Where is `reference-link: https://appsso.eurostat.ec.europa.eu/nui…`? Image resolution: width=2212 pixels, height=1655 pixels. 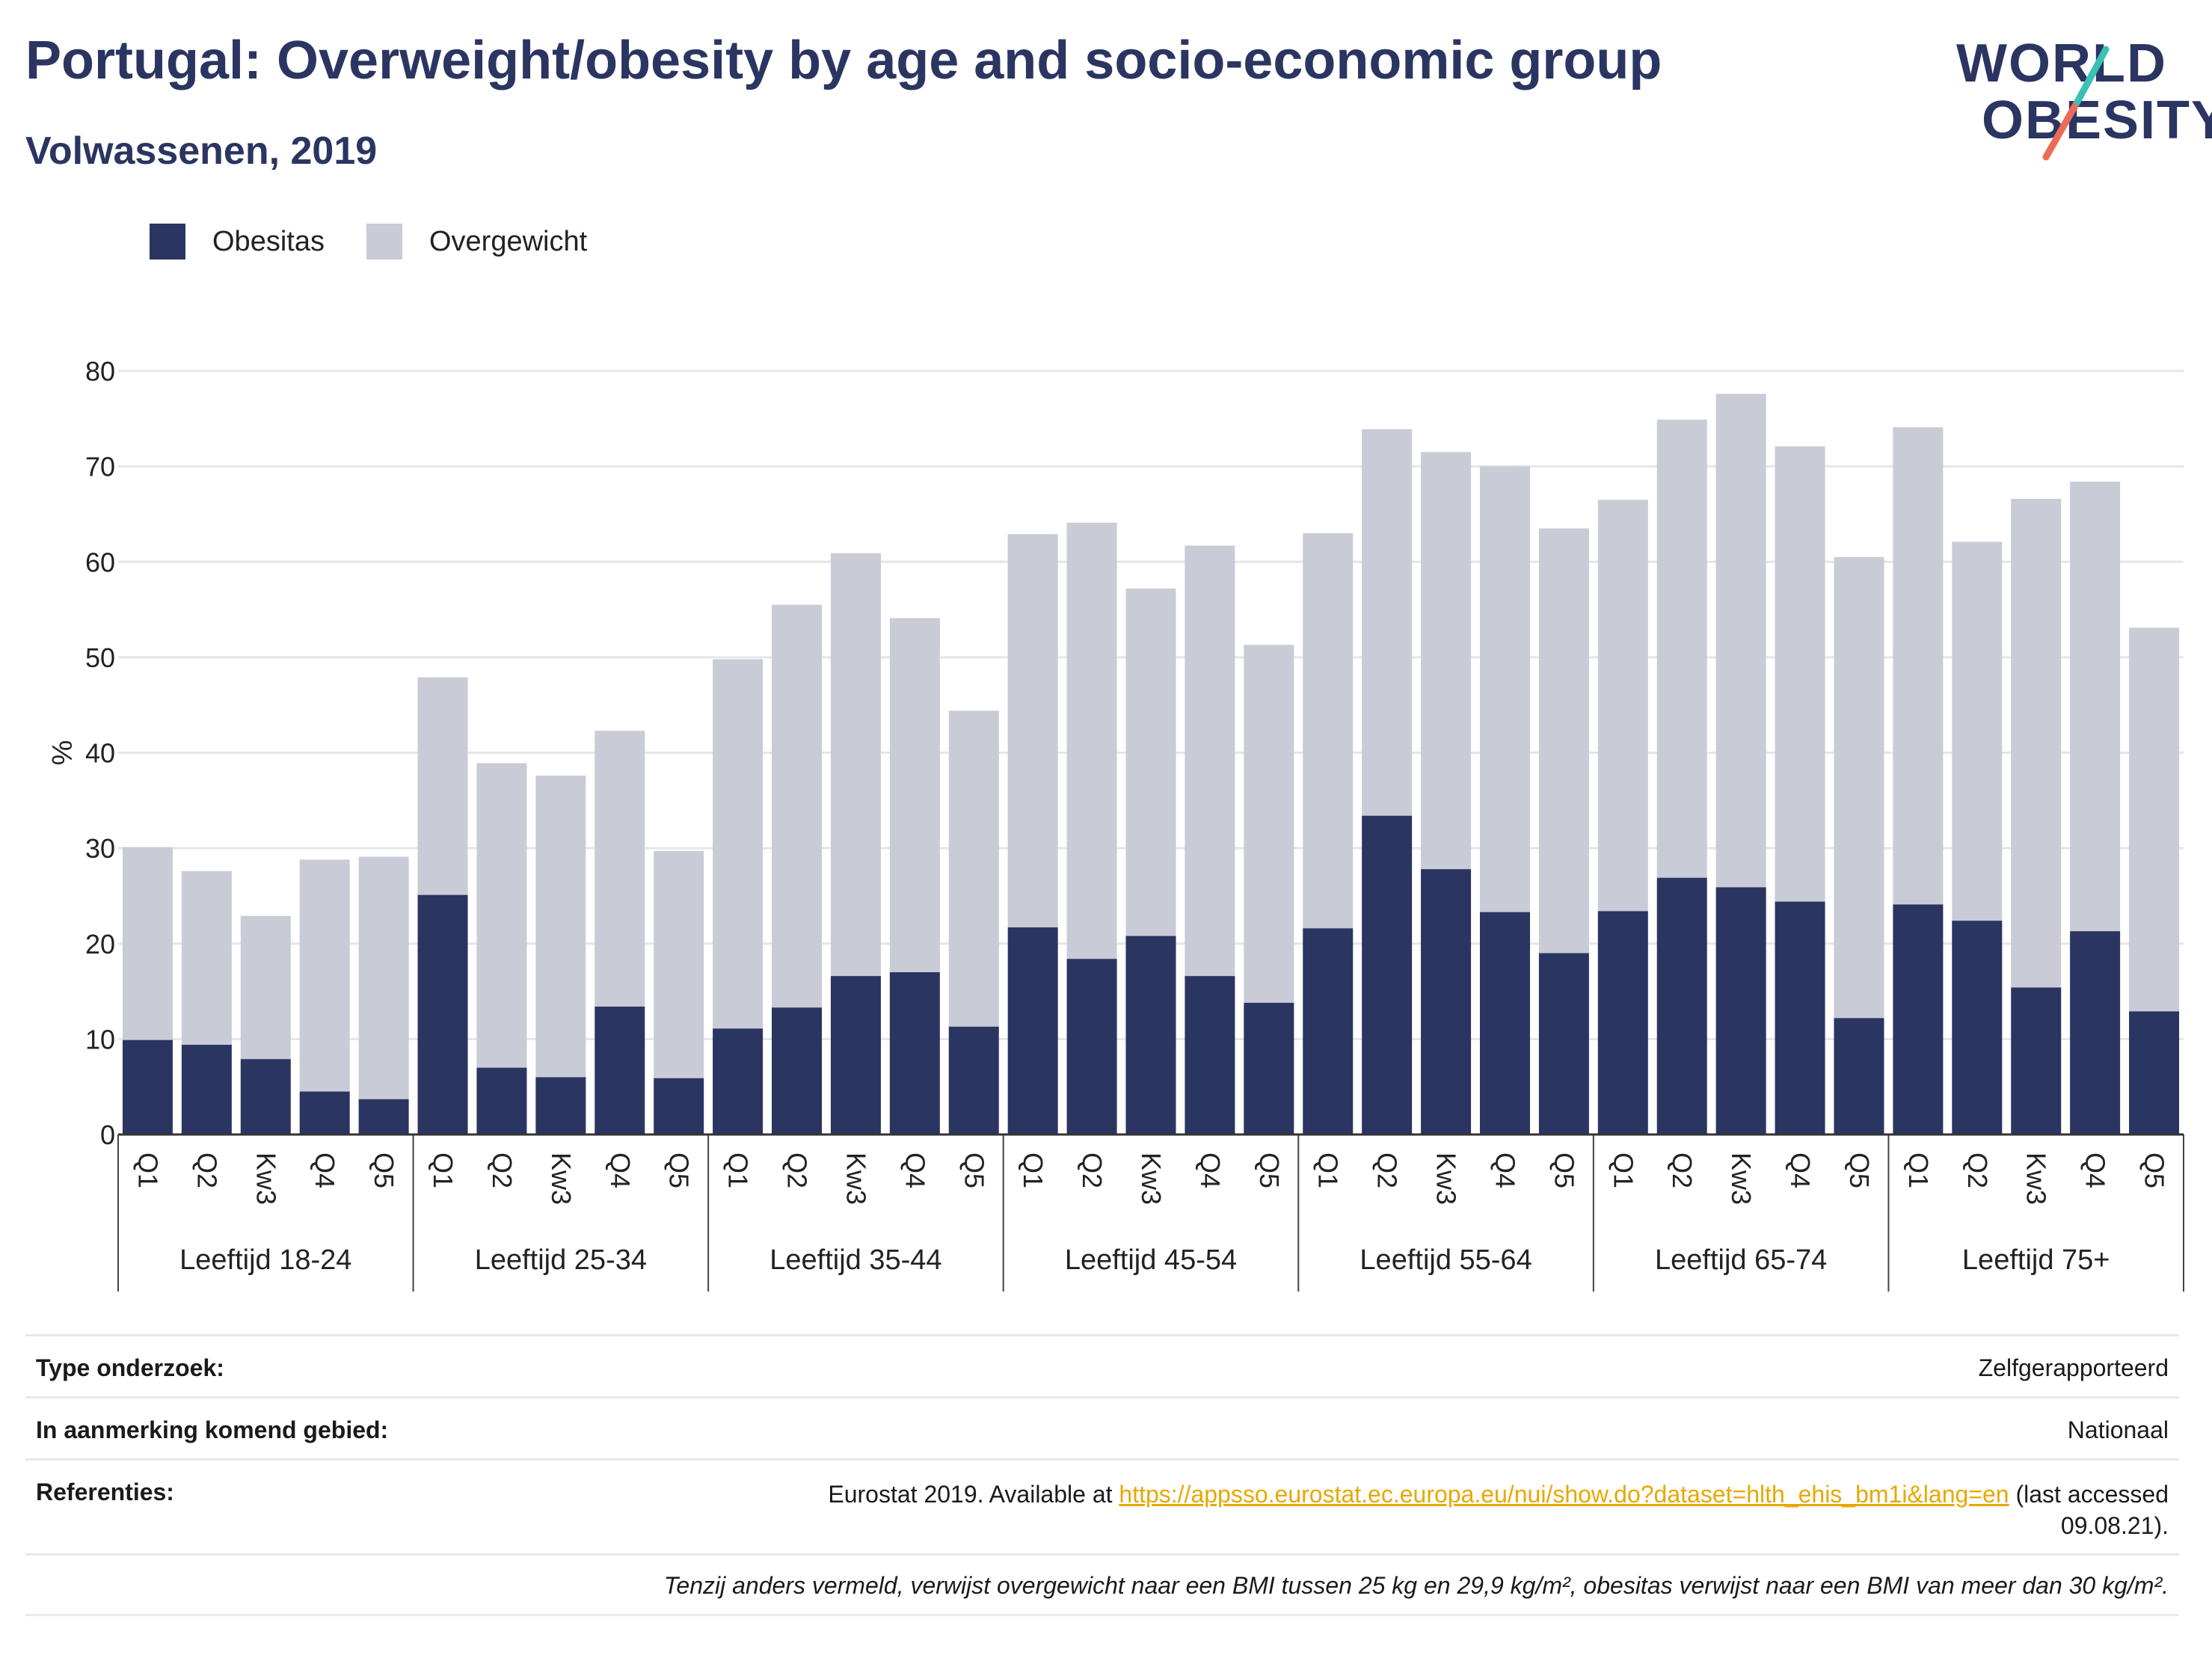
reference-link: https://appsso.eurostat.ec.europa.eu/nui… is located at coordinates (1564, 1494).